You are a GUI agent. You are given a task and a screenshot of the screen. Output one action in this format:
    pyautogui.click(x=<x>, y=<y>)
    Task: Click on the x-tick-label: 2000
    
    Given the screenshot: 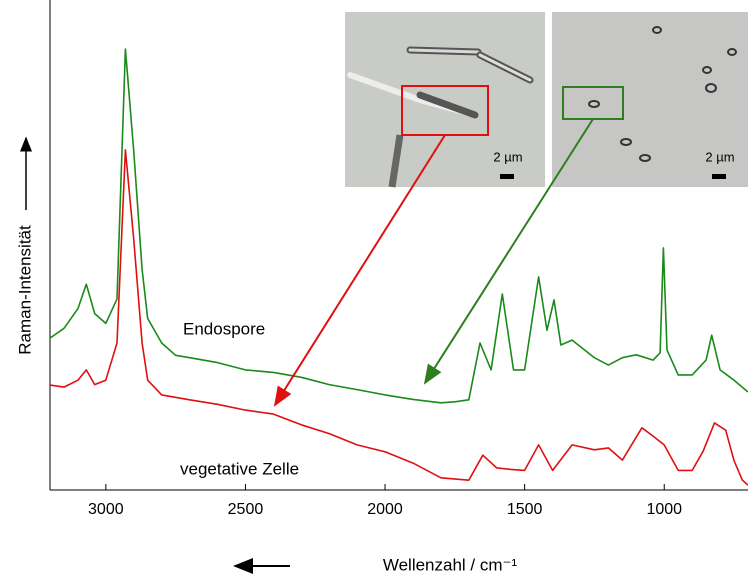 What is the action you would take?
    pyautogui.click(x=385, y=509)
    